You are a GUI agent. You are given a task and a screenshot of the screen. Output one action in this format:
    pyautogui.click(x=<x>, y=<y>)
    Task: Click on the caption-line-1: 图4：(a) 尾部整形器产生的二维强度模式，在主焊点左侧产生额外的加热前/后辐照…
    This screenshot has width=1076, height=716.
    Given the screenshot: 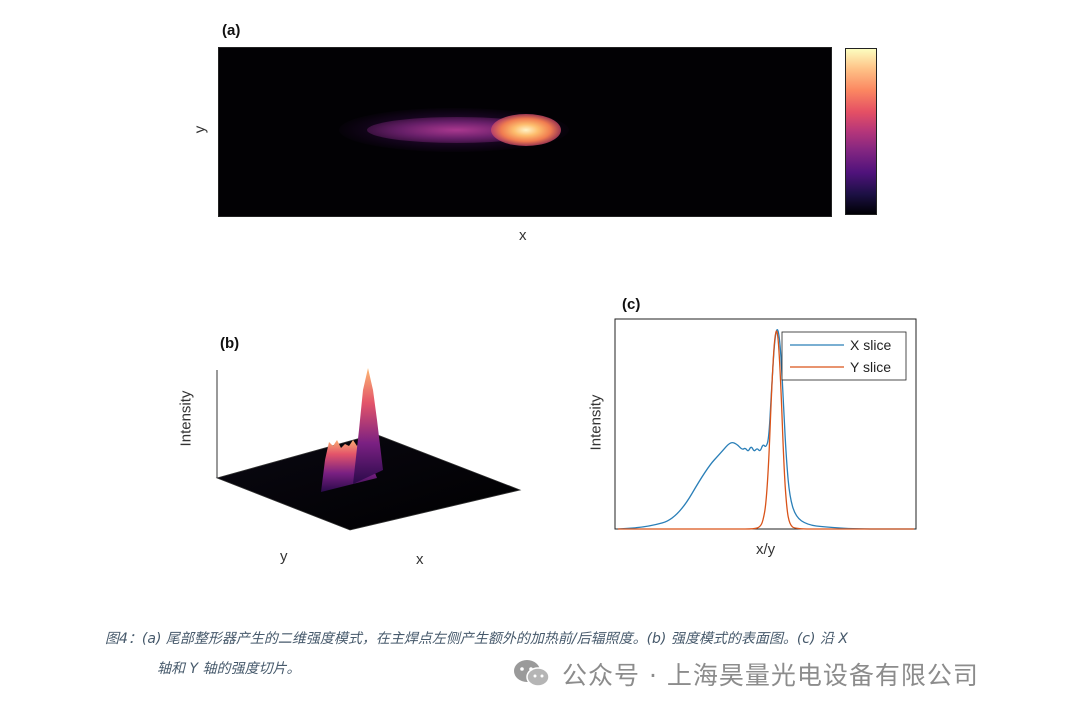 What is the action you would take?
    pyautogui.click(x=476, y=639)
    